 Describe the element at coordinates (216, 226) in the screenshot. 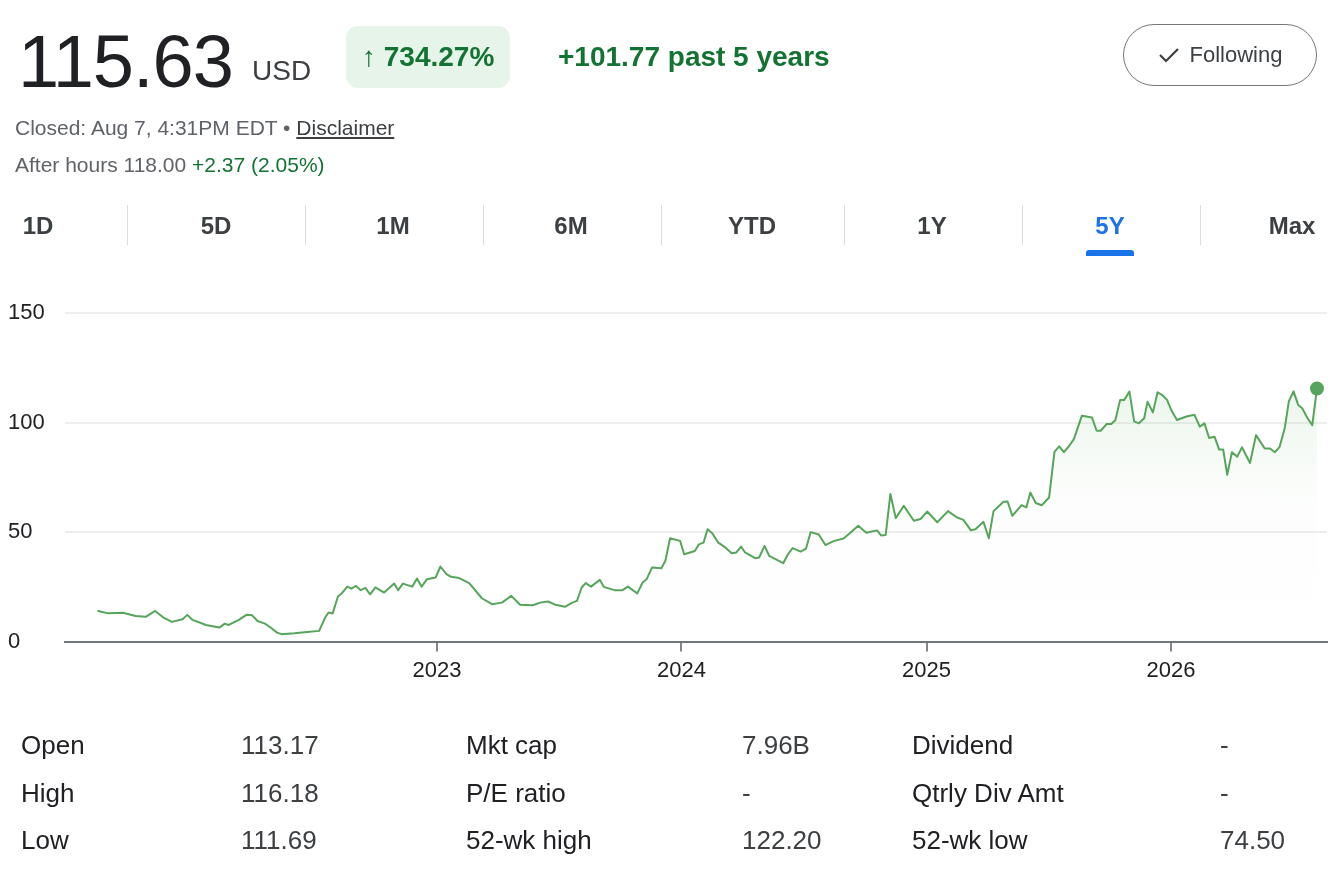

I see `text: 5D` at that location.